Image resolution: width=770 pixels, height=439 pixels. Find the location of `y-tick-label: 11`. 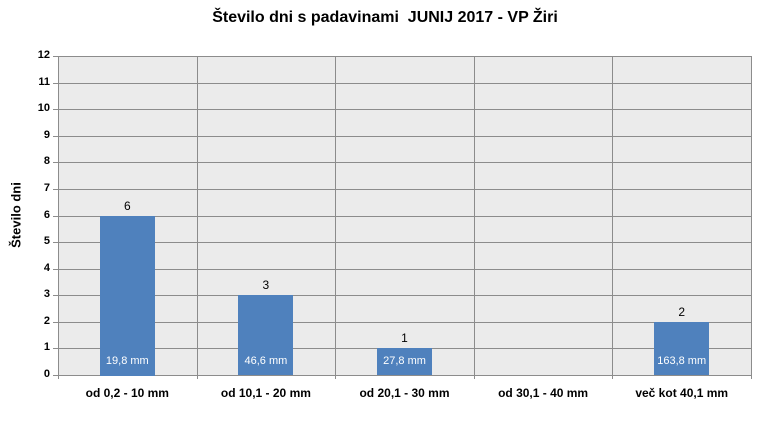

y-tick-label: 11 is located at coordinates (44, 82).